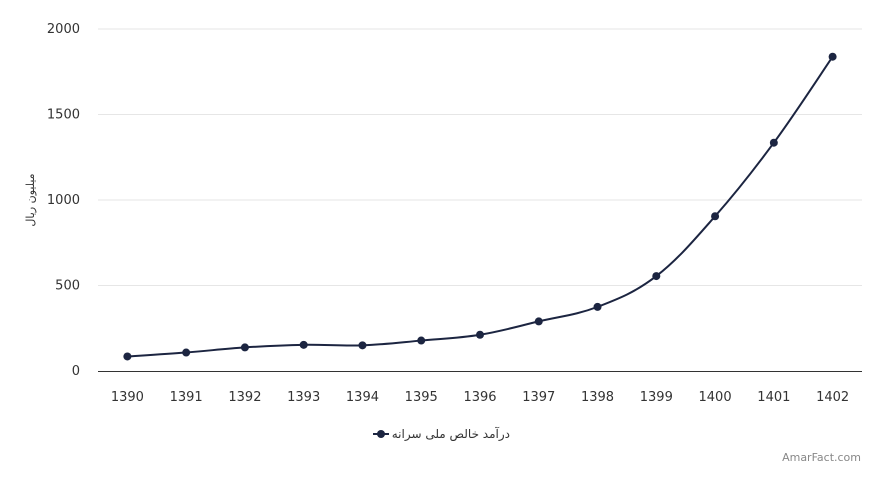 Image resolution: width=892 pixels, height=490 pixels. I want to click on x-tick-label: 1393, so click(303, 397).